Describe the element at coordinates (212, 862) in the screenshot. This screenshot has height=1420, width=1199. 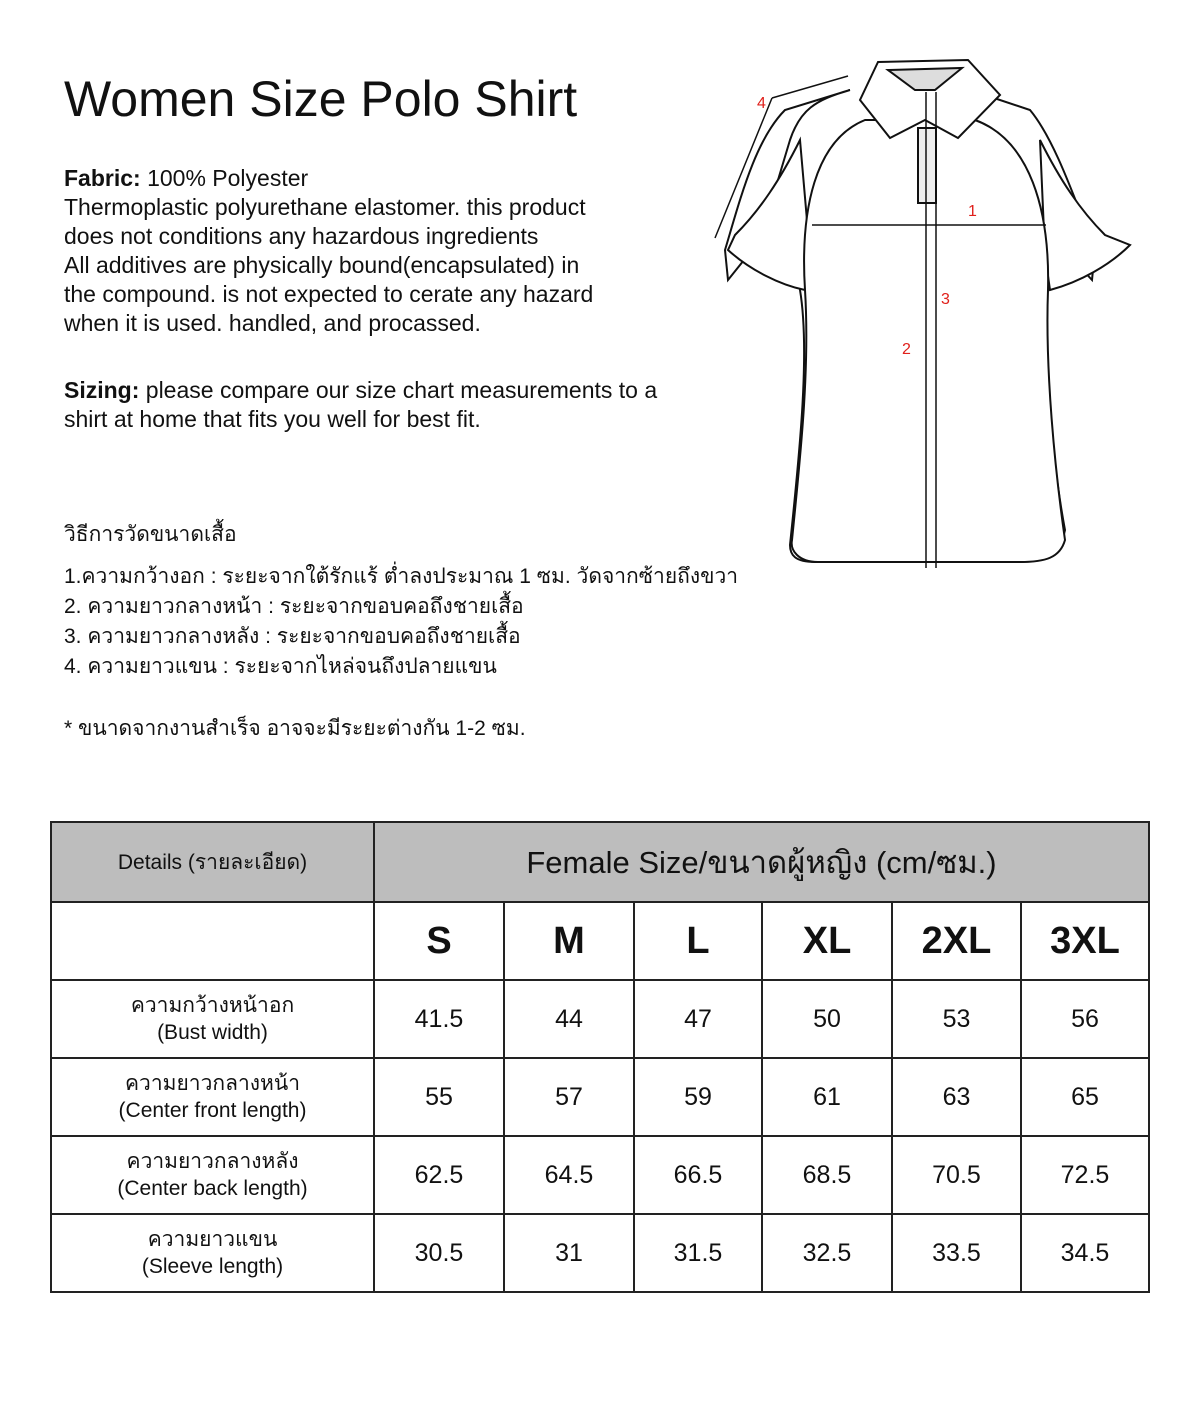
I see `details-header: Details (รายละเอียด)` at that location.